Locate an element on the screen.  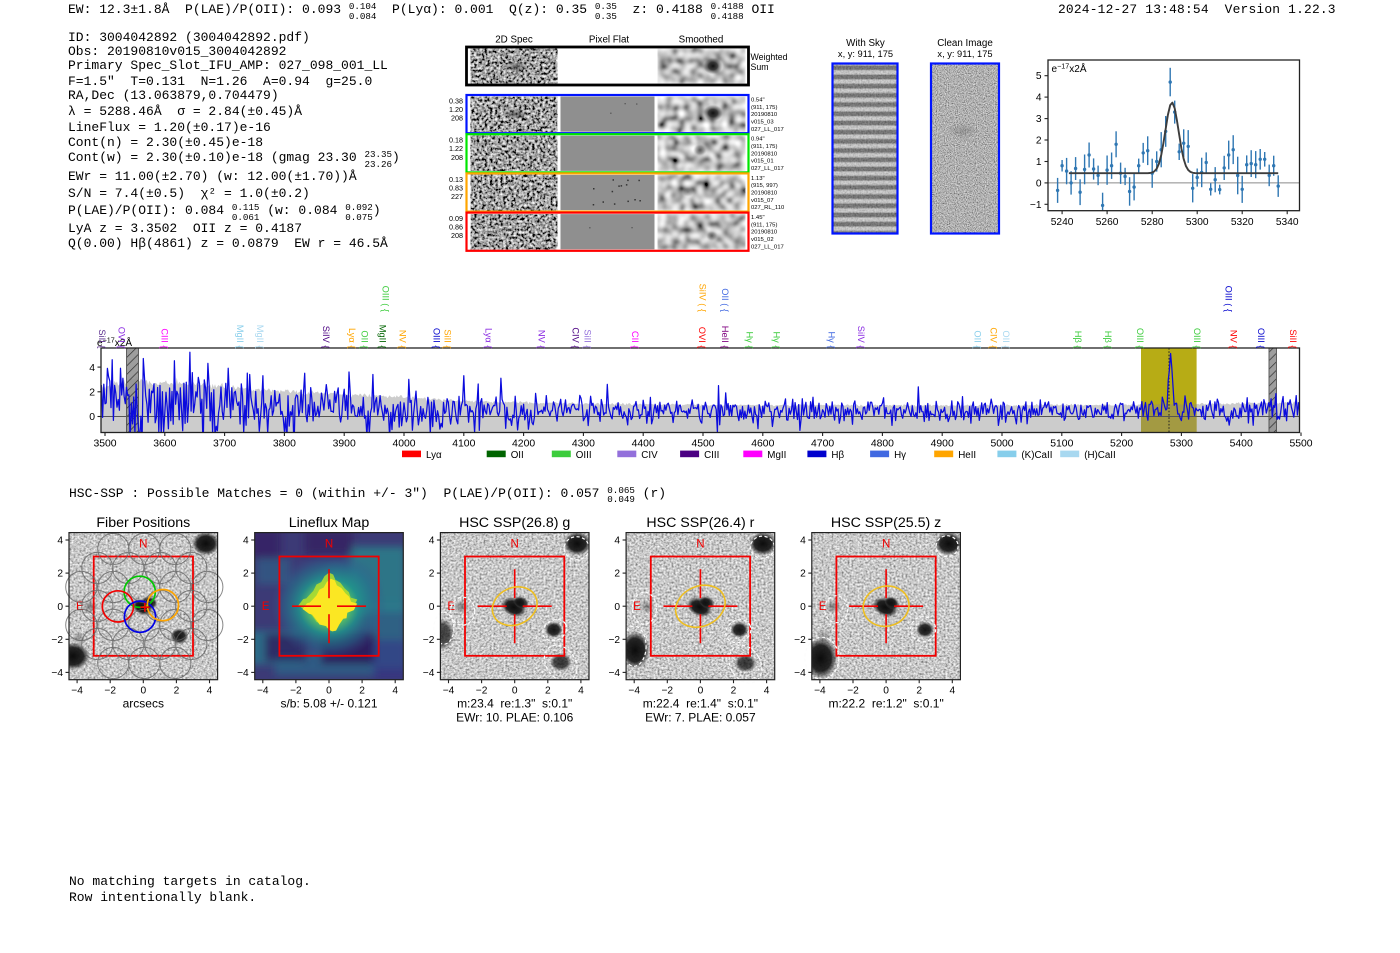
svg-text: 1 is located at coordinates (1039, 162).